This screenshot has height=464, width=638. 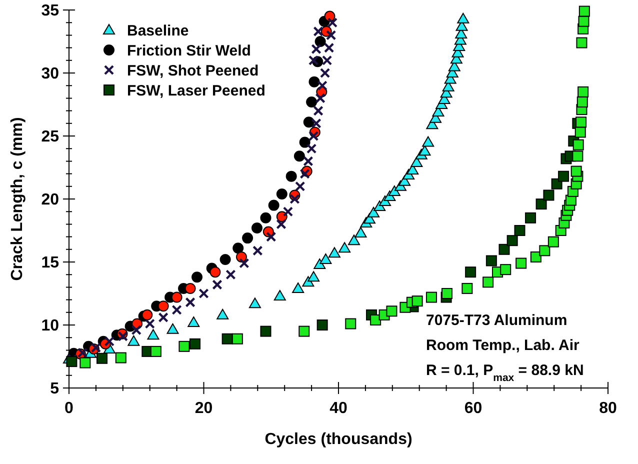 What do you see at coordinates (55, 389) in the screenshot?
I see `y-tick-label: 5` at bounding box center [55, 389].